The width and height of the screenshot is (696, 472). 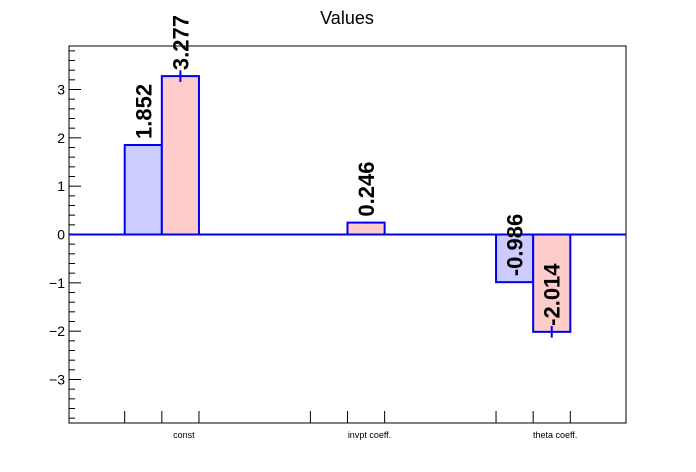 What do you see at coordinates (57, 283) in the screenshot?
I see `y-tick-label: −1` at bounding box center [57, 283].